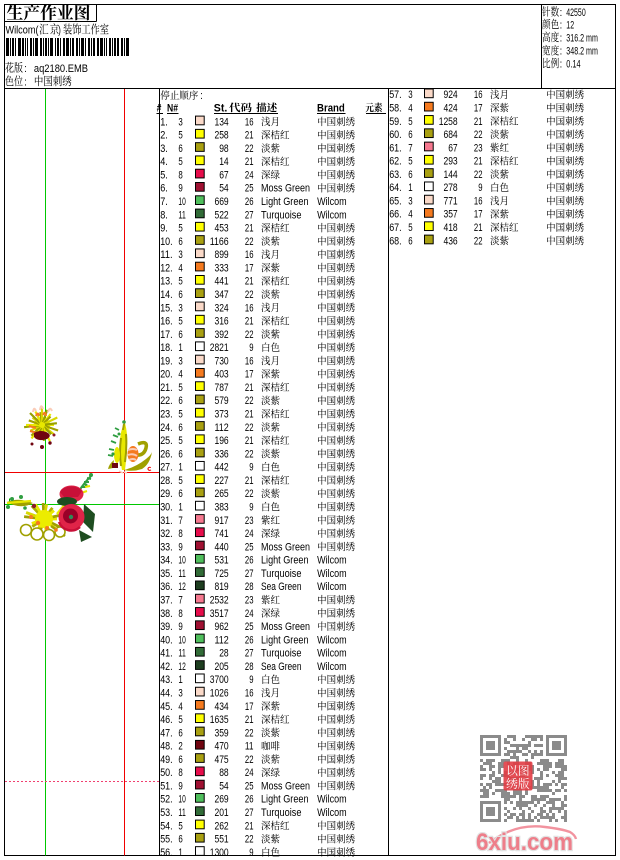 This screenshot has width=620, height=860. What do you see at coordinates (166, 747) in the screenshot?
I see `svg-text: 48.` at bounding box center [166, 747].